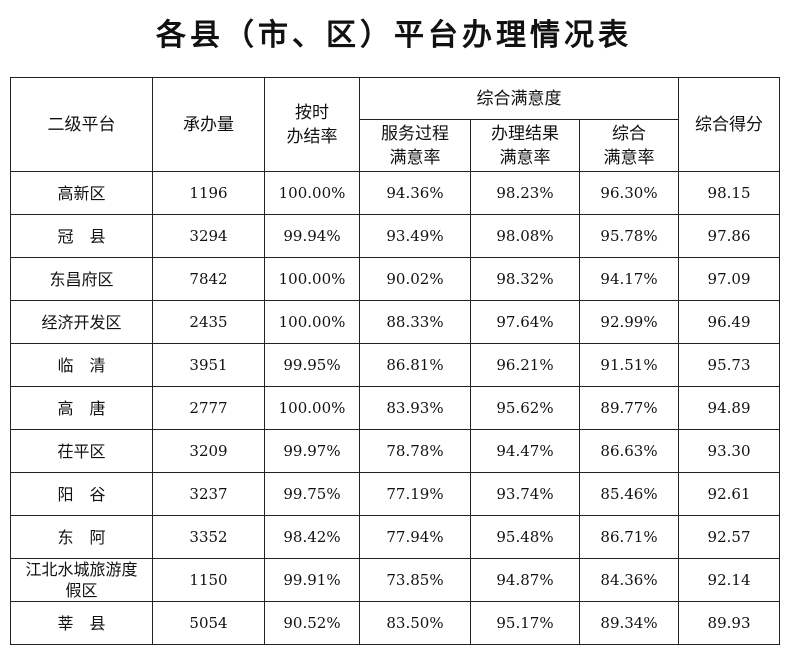  Describe the element at coordinates (208, 580) in the screenshot. I see `volume-cell: 1150` at that location.